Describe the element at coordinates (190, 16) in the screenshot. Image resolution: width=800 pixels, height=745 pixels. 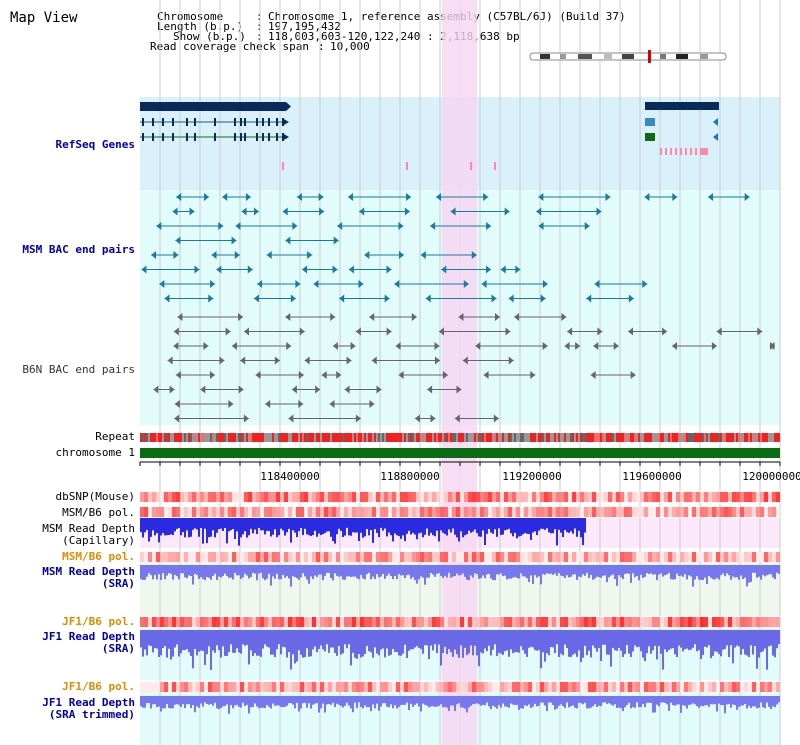
I see `chromosome-key: Chromosome` at that location.